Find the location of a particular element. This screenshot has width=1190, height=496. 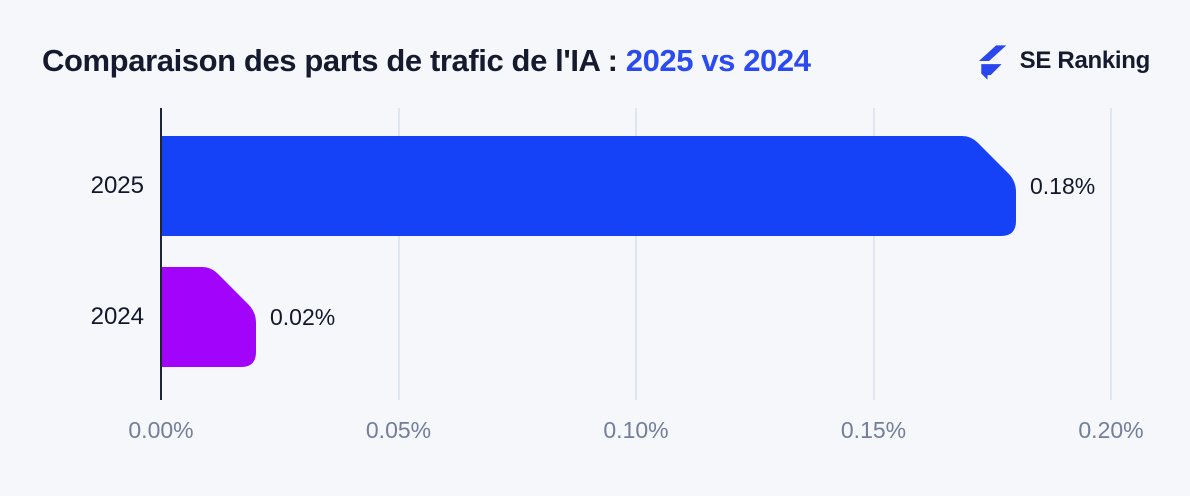

se-ranking-logo: SE Ranking is located at coordinates (1062, 61).